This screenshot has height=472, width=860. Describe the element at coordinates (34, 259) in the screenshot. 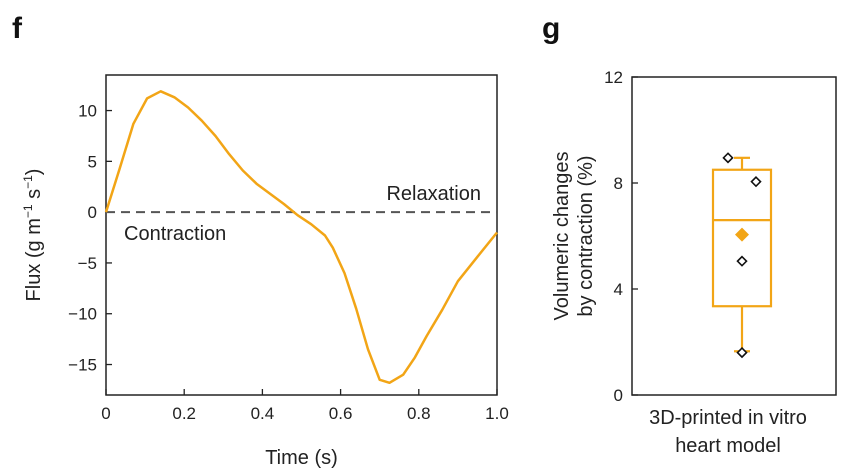

I see `y-axis-title-f-part1: Flux (g m` at that location.